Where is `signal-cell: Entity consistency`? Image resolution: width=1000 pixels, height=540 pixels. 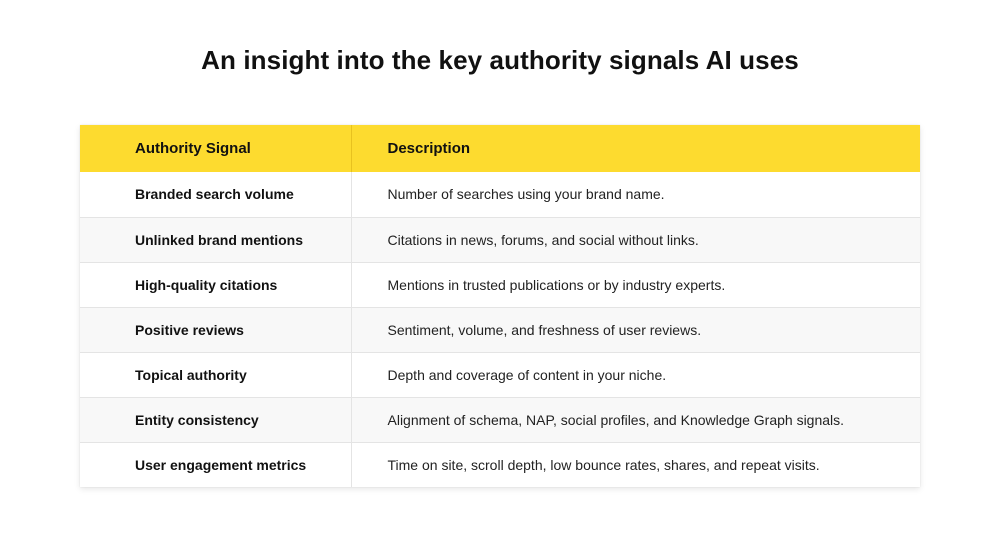
signal-cell: Entity consistency is located at coordinates (216, 419).